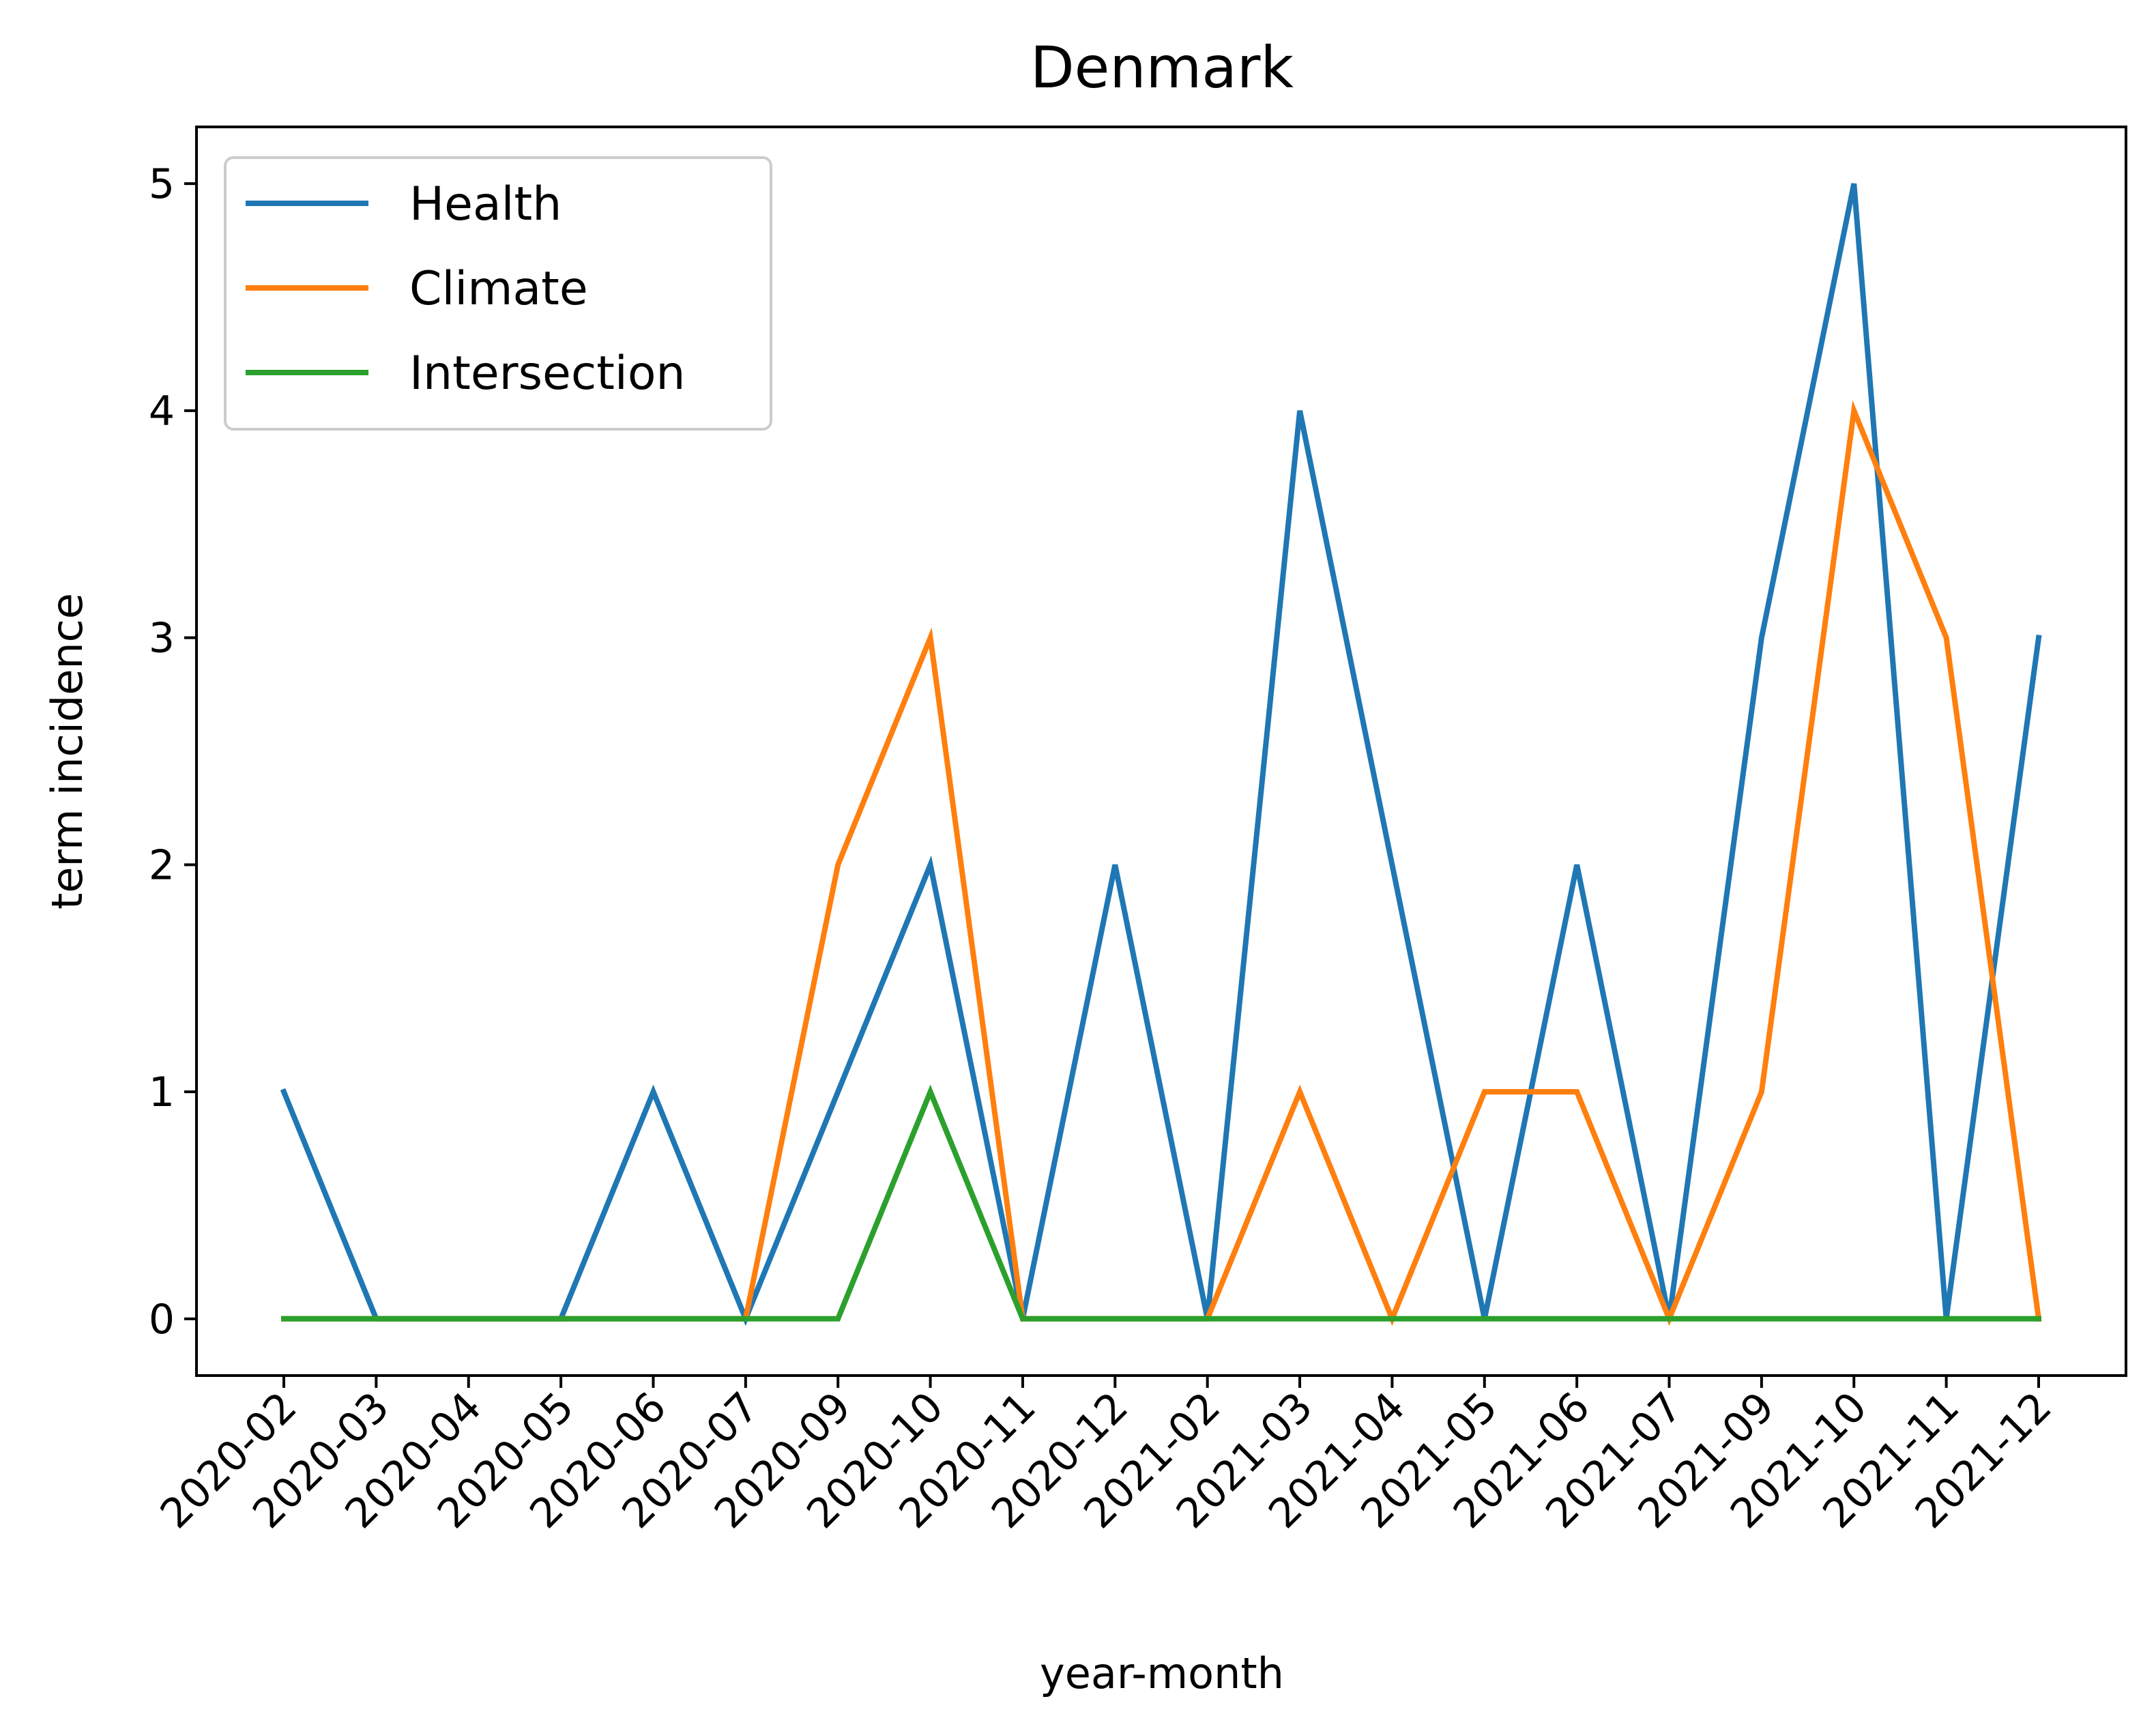 This screenshot has height=1729, width=2156. I want to click on legend-label-health: Health, so click(485, 204).